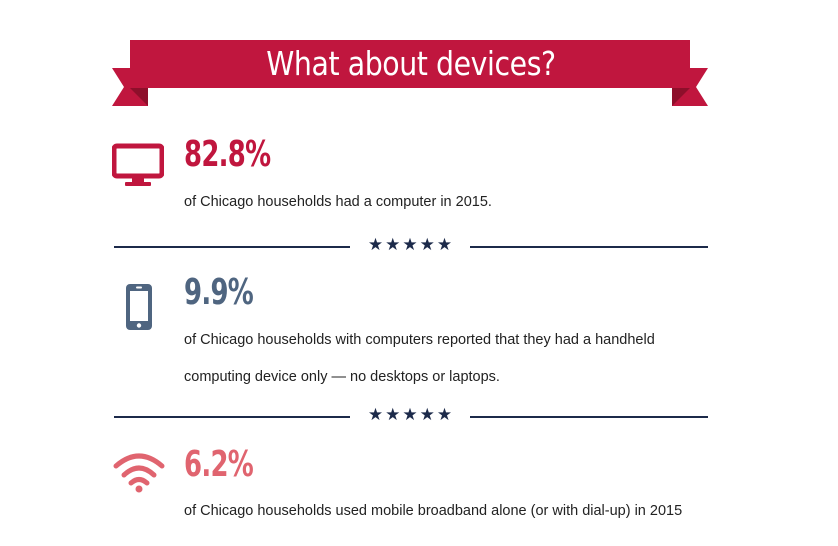 This screenshot has width=838, height=546. I want to click on desktop-computer-icon, so click(138, 167).